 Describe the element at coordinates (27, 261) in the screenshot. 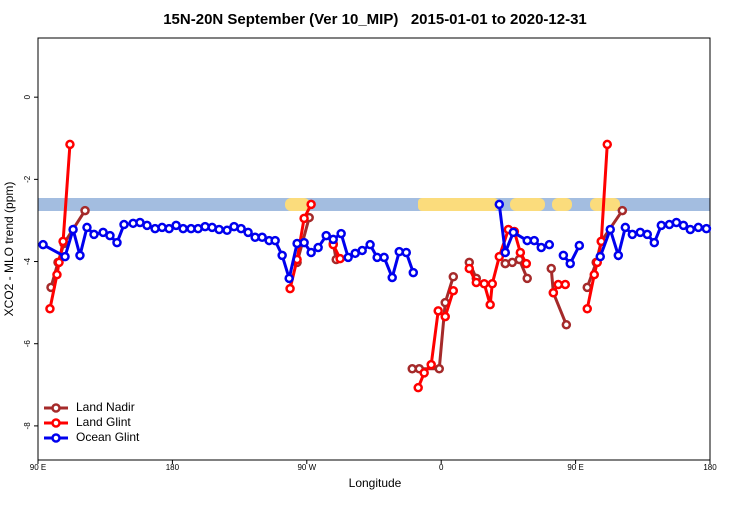

I see `y-tick-label: -4` at that location.